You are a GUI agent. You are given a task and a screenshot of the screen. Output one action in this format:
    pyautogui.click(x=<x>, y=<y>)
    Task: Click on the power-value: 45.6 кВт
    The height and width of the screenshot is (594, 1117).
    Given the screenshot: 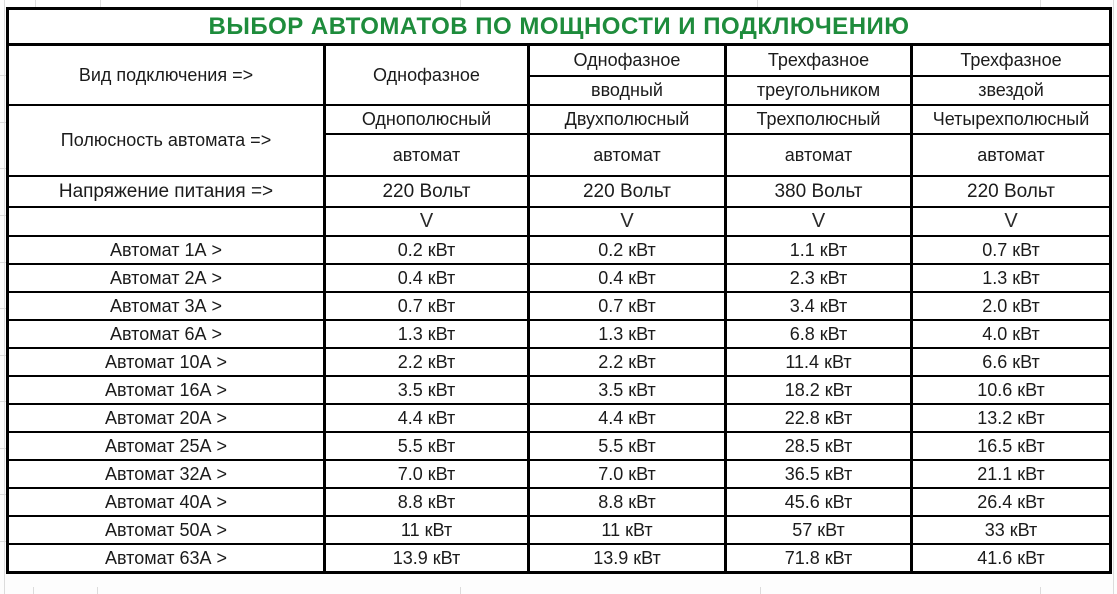 What is the action you would take?
    pyautogui.click(x=818, y=502)
    